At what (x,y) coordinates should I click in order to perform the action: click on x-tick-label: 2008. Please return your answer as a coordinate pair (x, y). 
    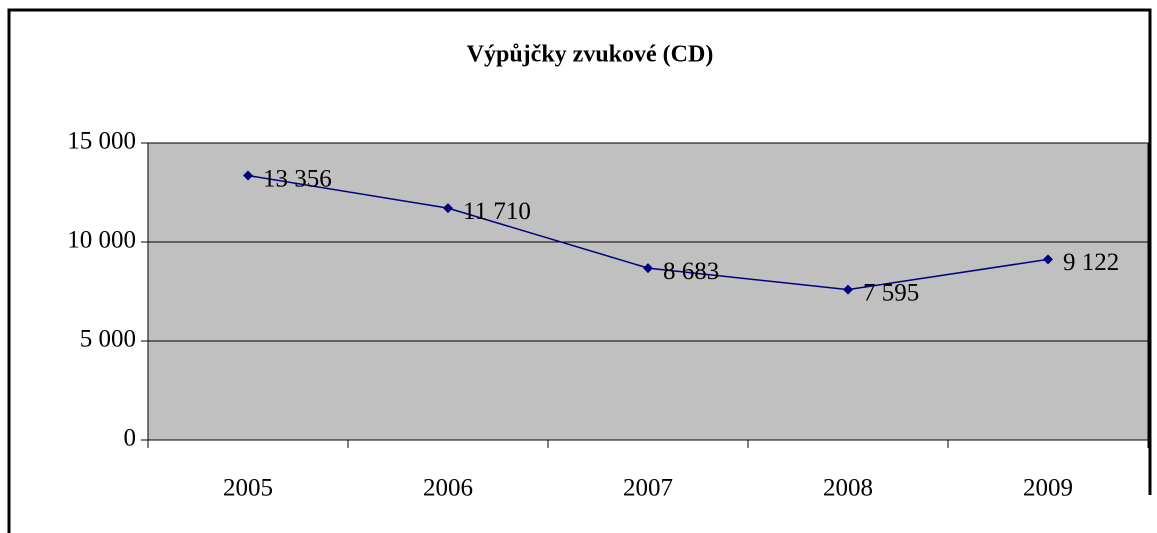
    Looking at the image, I should click on (848, 488).